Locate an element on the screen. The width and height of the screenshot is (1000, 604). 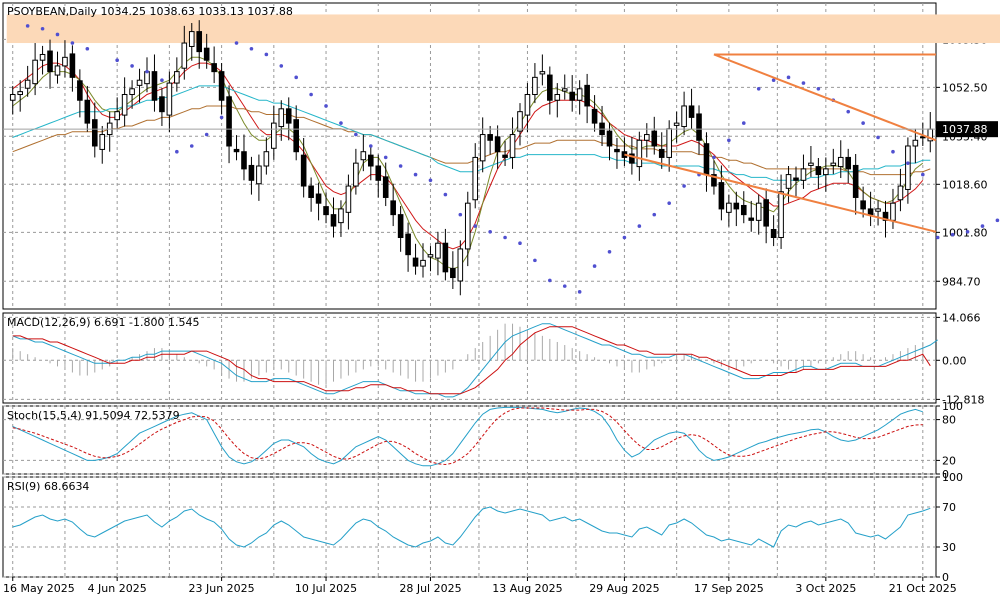
ma-cyan-line is located at coordinates (471, 133).